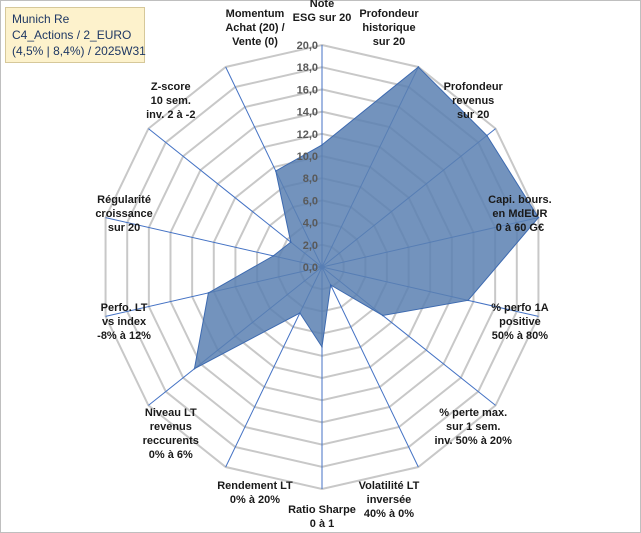 This screenshot has height=533, width=641. Describe the element at coordinates (171, 87) in the screenshot. I see `axis-label-line: Z-score` at that location.